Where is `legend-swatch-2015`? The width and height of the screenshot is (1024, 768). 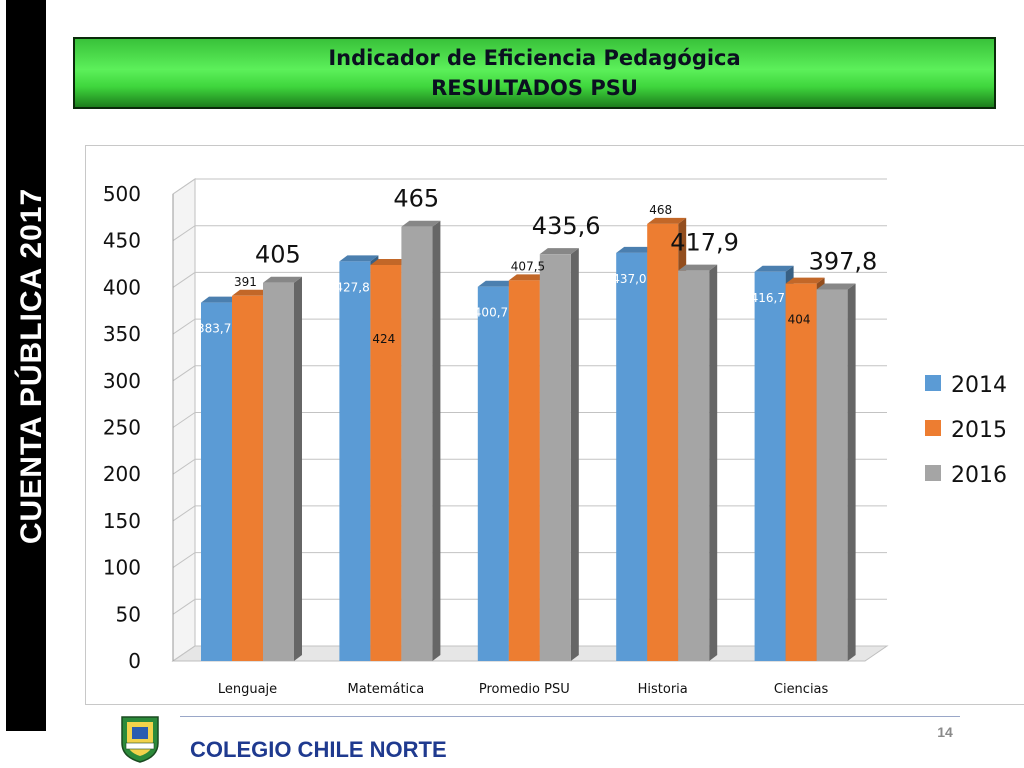 legend-swatch-2015 is located at coordinates (933, 428).